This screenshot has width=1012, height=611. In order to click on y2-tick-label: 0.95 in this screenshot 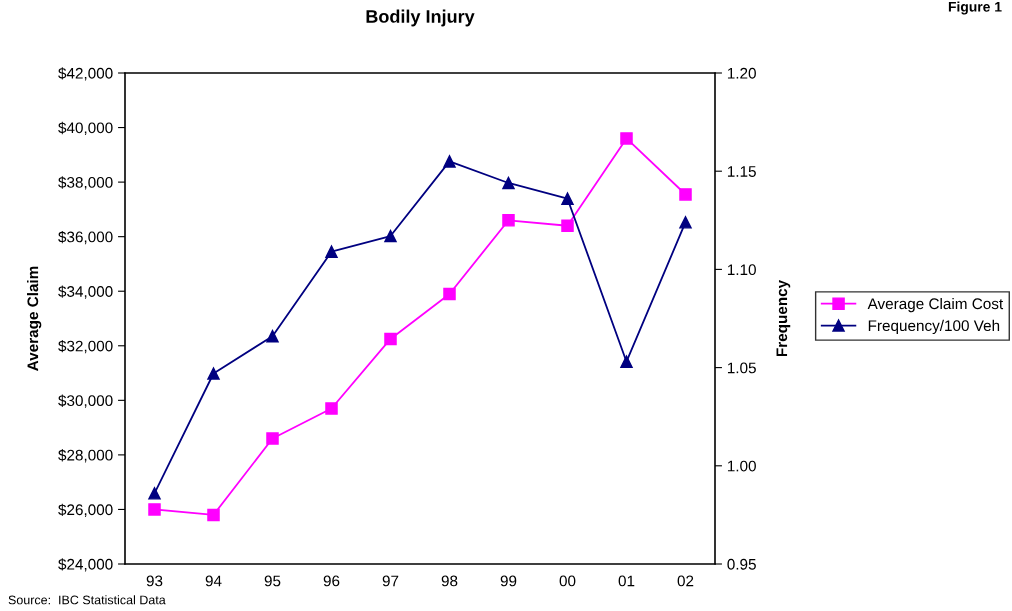, I will do `click(741, 564)`.